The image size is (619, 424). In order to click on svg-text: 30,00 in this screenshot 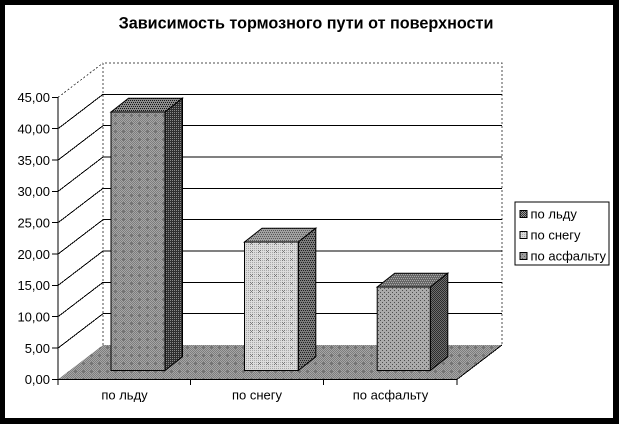, I will do `click(33, 191)`.